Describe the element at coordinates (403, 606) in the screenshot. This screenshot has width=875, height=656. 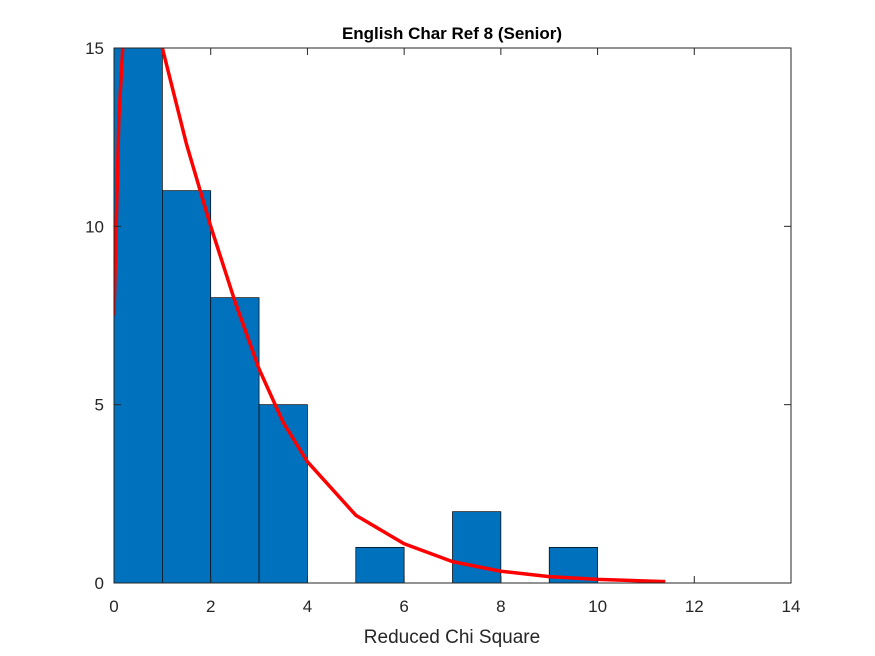
I see `x-tick-label: 6` at that location.